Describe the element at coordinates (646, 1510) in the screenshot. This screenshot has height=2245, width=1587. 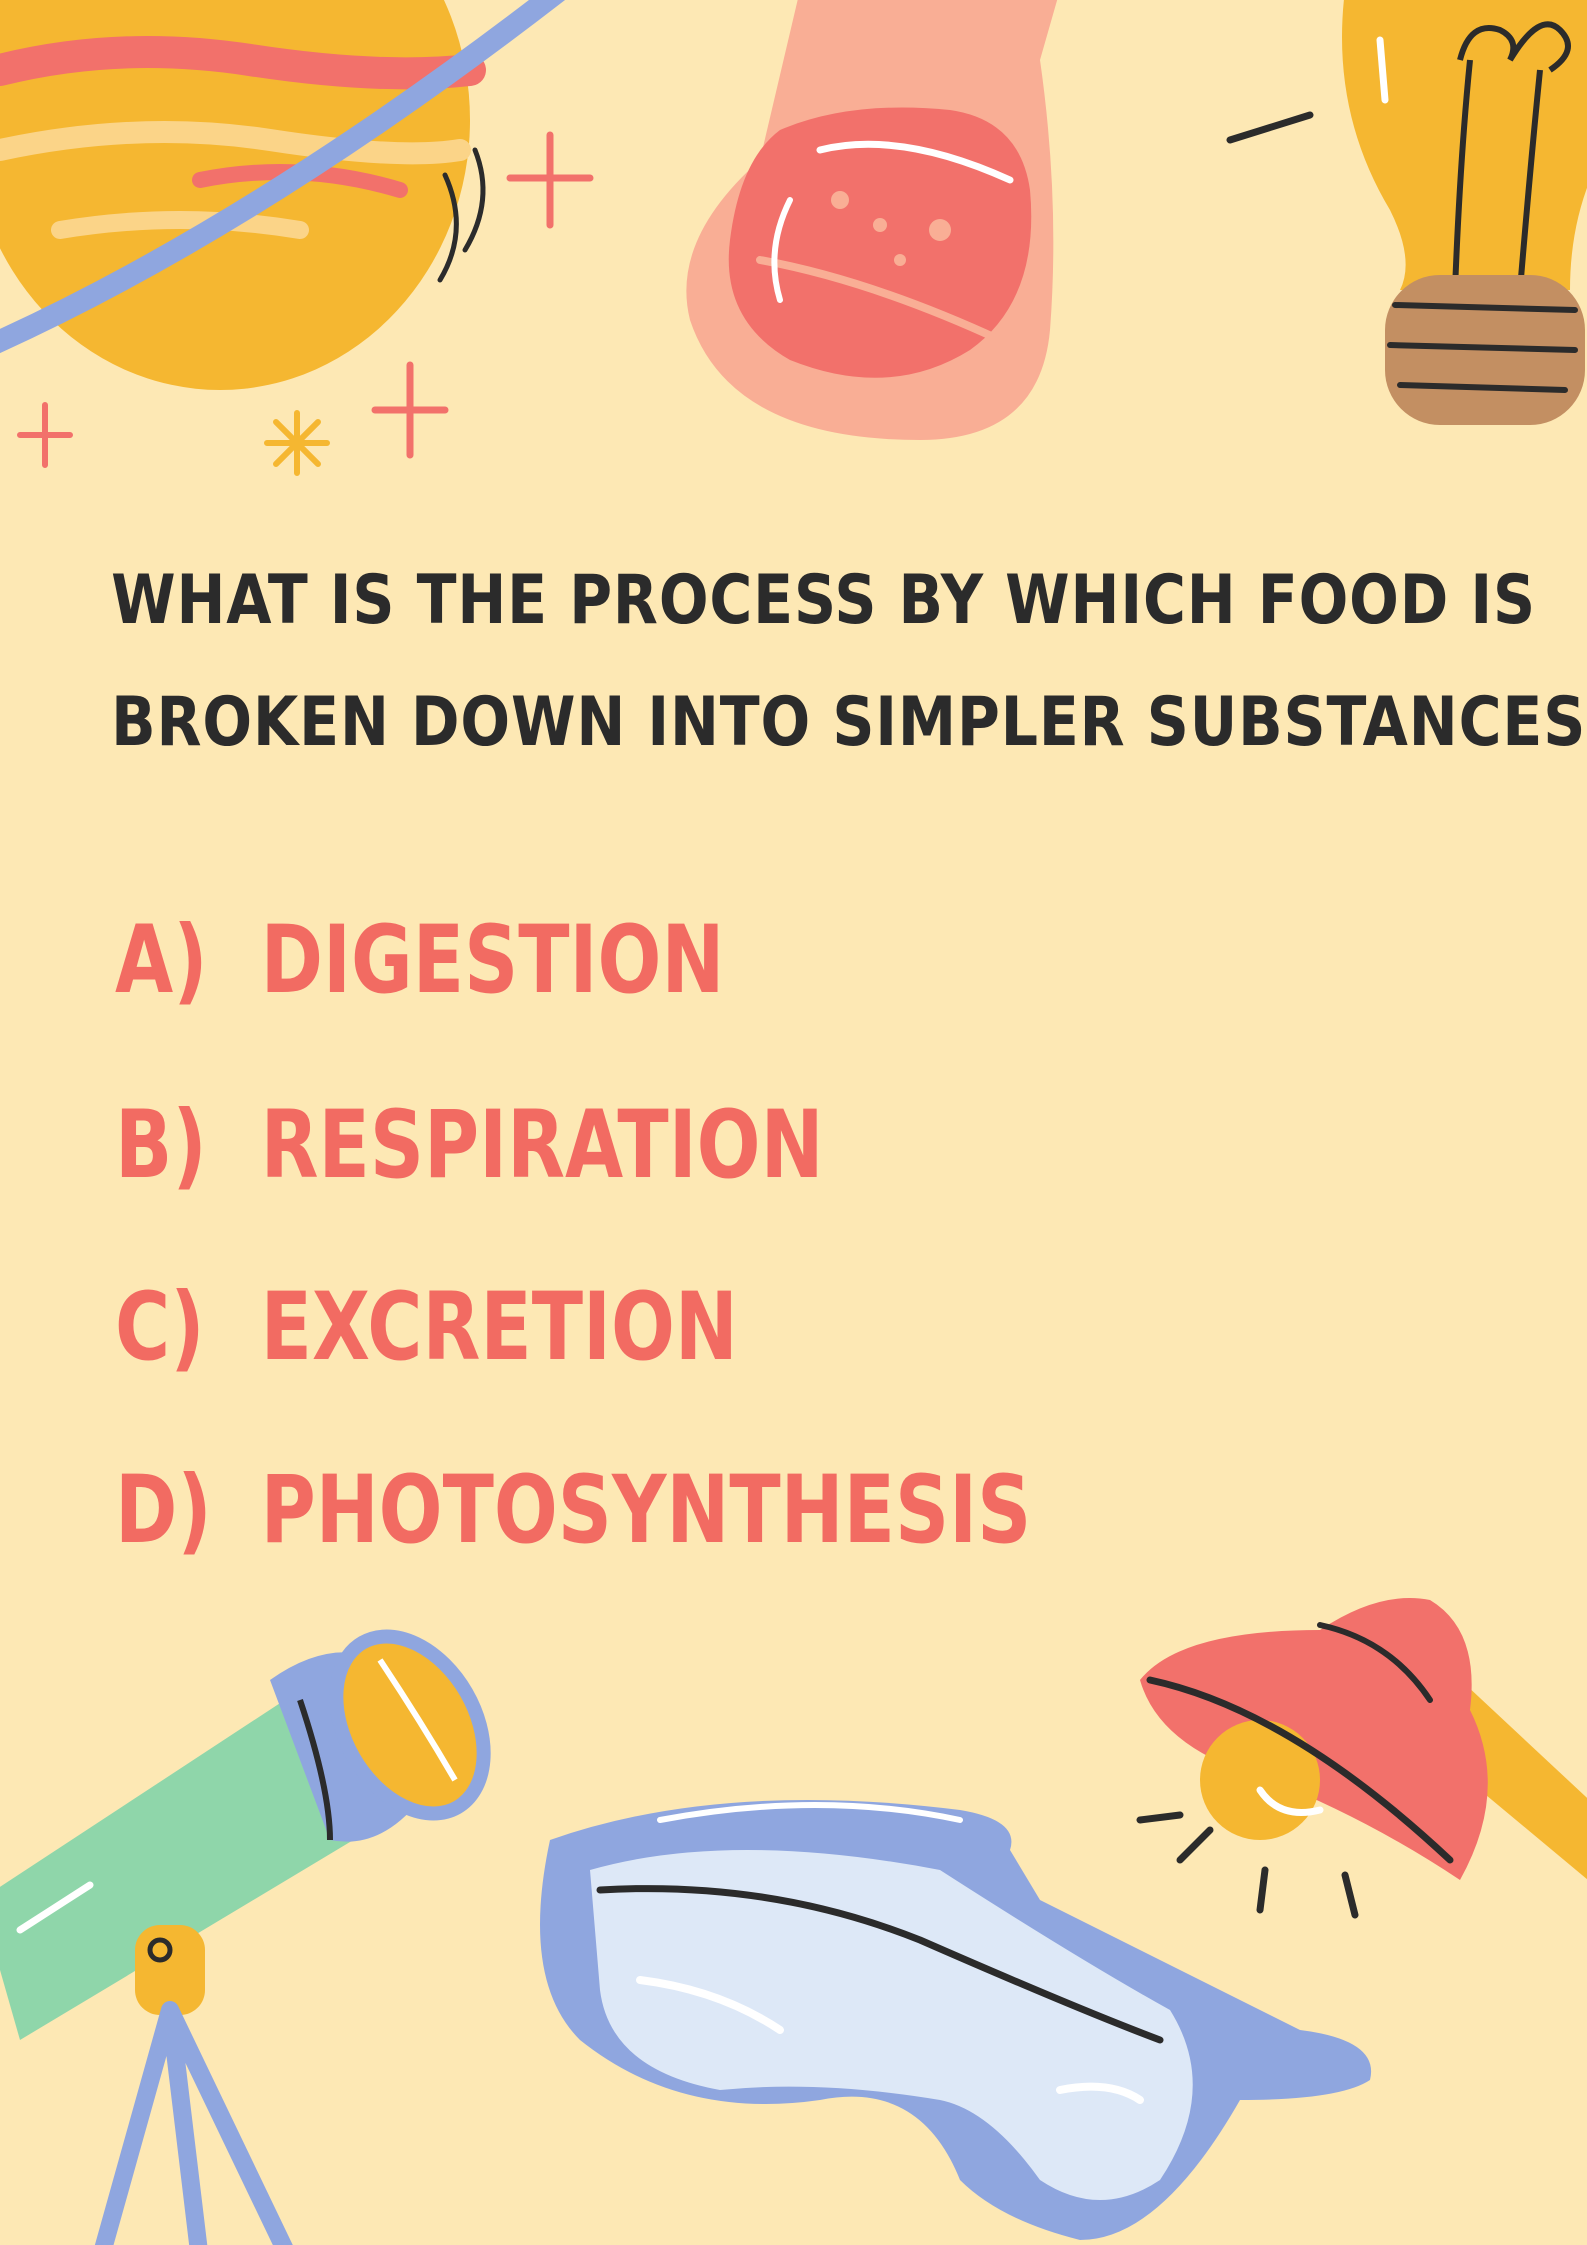
I see `option-label: PHOTOSYNTHESIS` at that location.